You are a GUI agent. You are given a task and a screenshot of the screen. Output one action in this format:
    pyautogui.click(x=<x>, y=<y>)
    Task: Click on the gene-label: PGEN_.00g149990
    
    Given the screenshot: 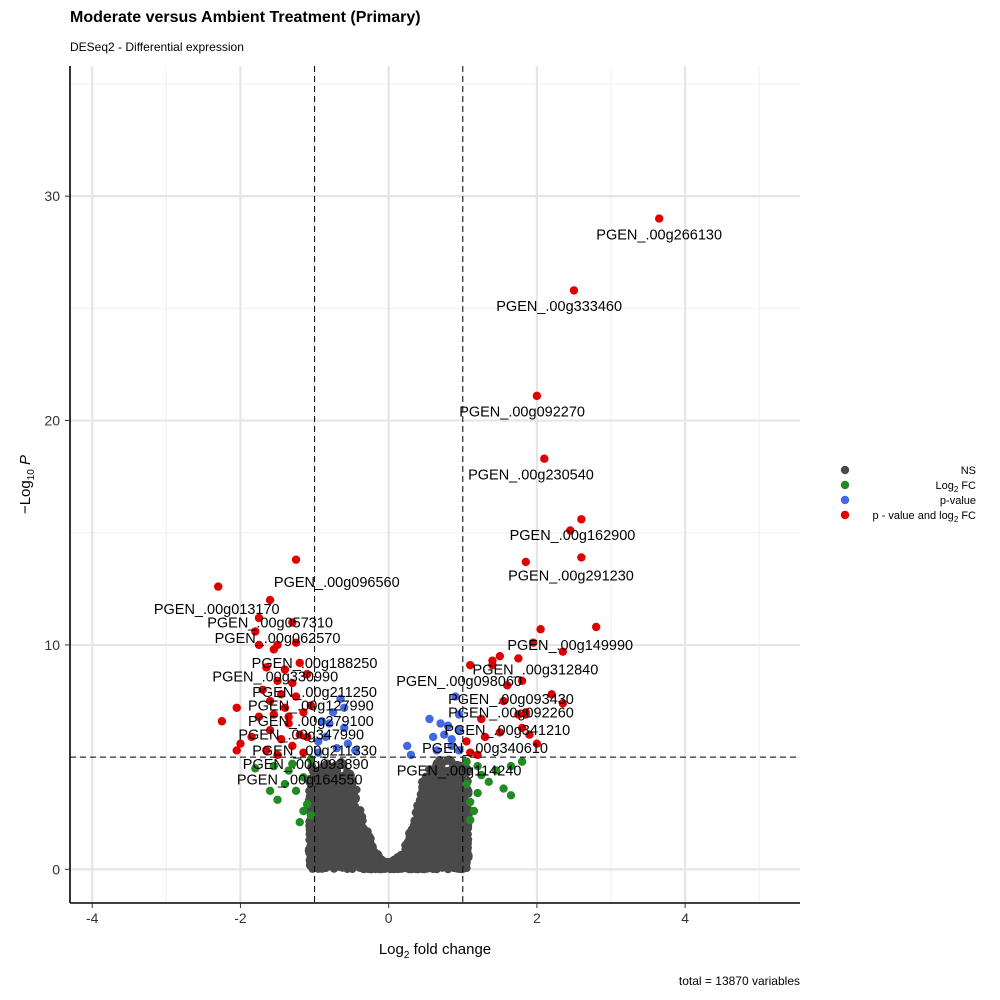 What is the action you would take?
    pyautogui.click(x=570, y=646)
    